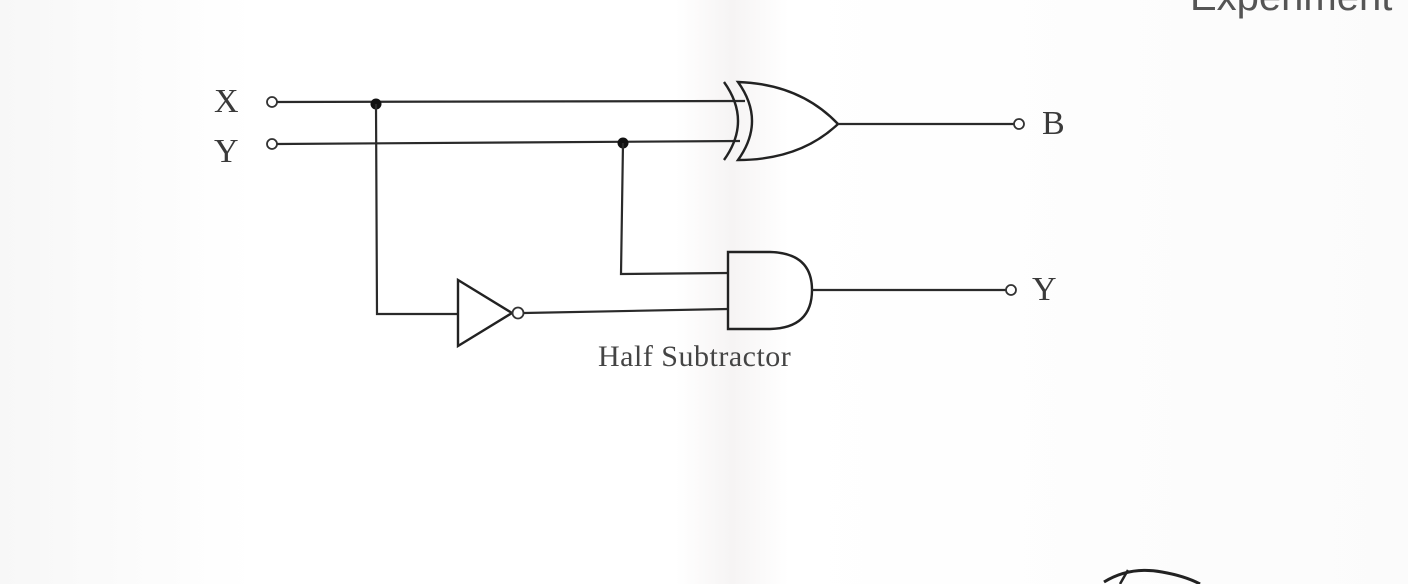  I want to click on wire-y-to-xor, so click(508, 142).